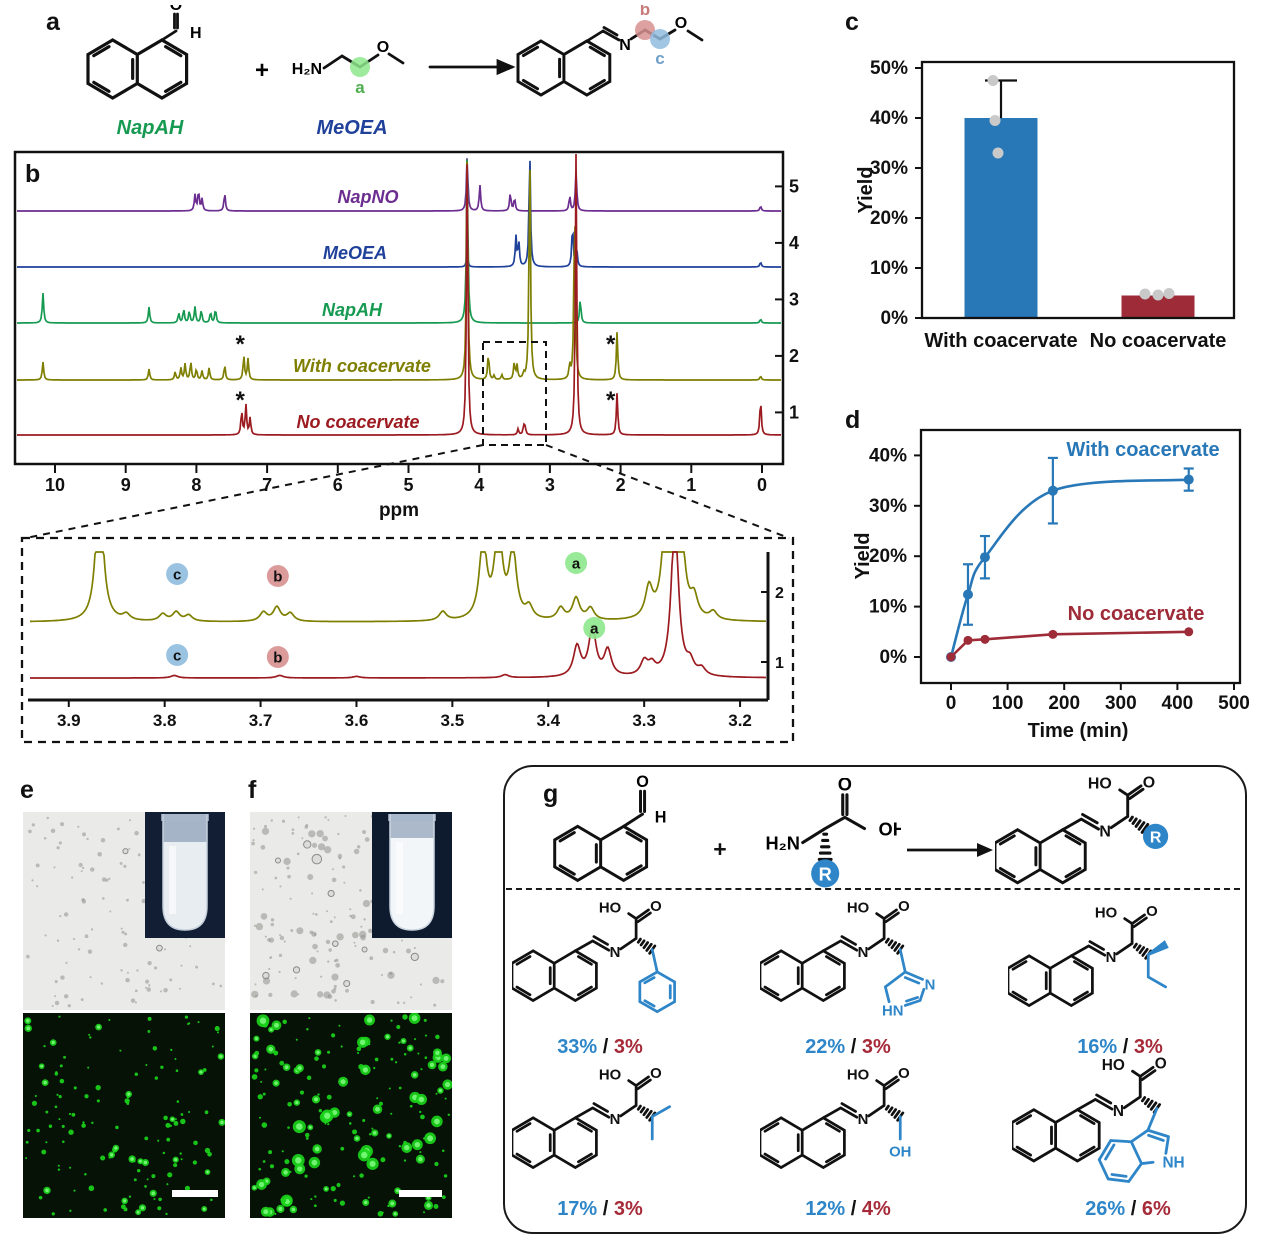 The height and width of the screenshot is (1241, 1269). What do you see at coordinates (277, 576) in the screenshot?
I see `proton-marker-b` at bounding box center [277, 576].